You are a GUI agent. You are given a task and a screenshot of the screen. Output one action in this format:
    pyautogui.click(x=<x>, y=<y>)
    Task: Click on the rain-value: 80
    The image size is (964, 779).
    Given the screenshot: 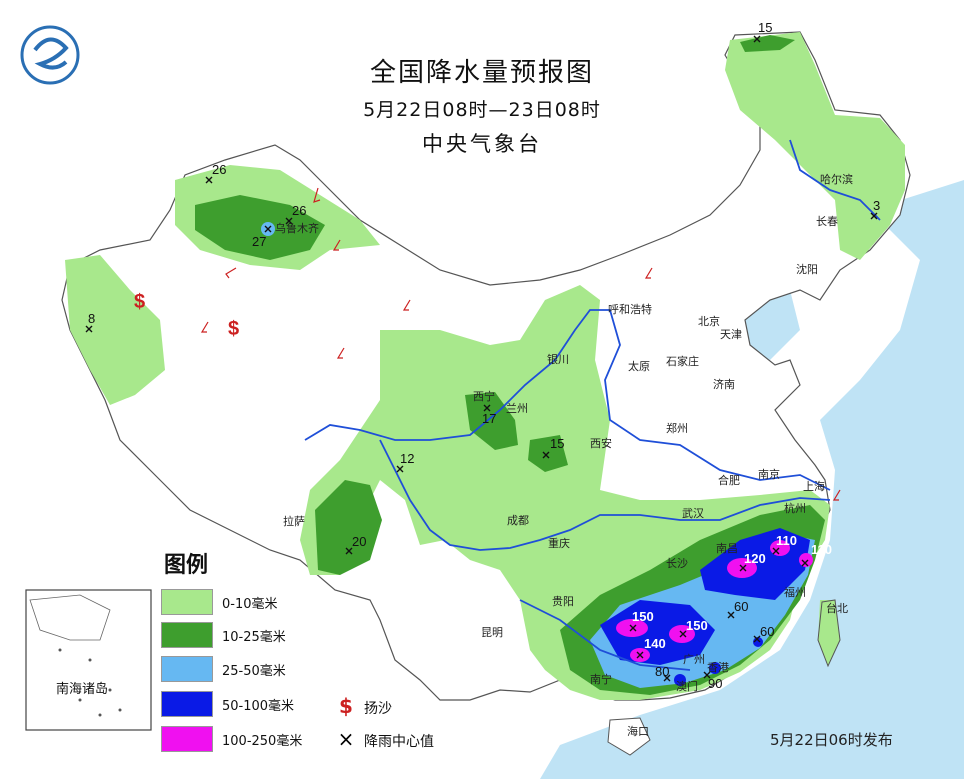 What is the action you would take?
    pyautogui.click(x=662, y=671)
    